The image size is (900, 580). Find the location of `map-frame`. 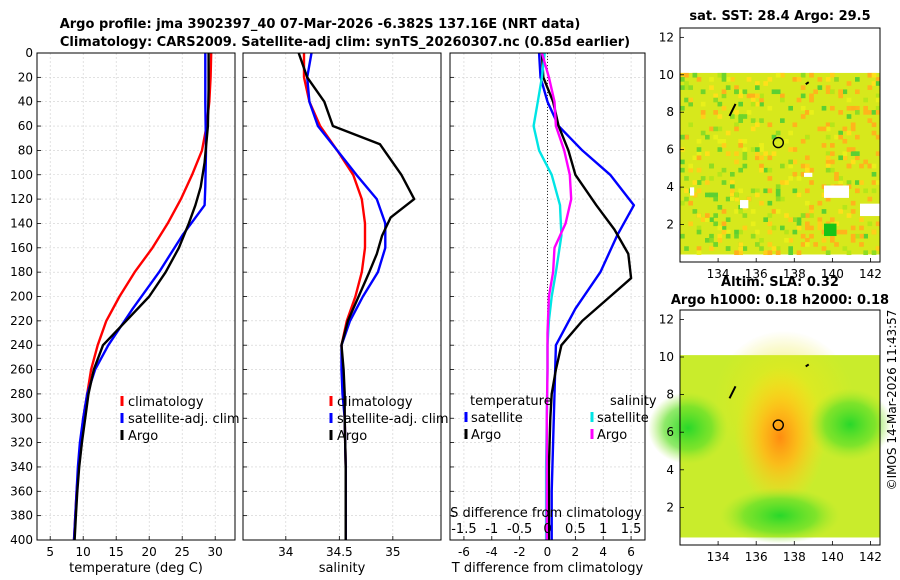

map-frame is located at coordinates (780, 145).